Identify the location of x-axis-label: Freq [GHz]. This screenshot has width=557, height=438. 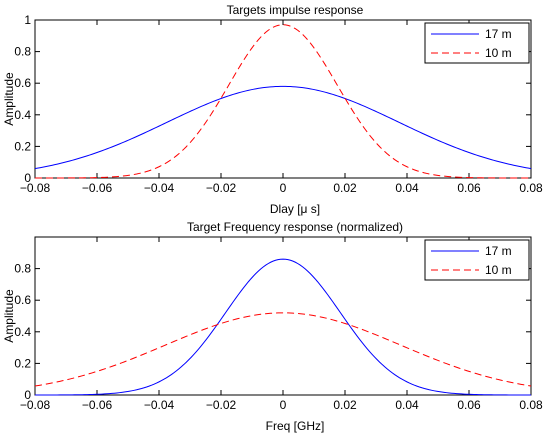
(295, 426).